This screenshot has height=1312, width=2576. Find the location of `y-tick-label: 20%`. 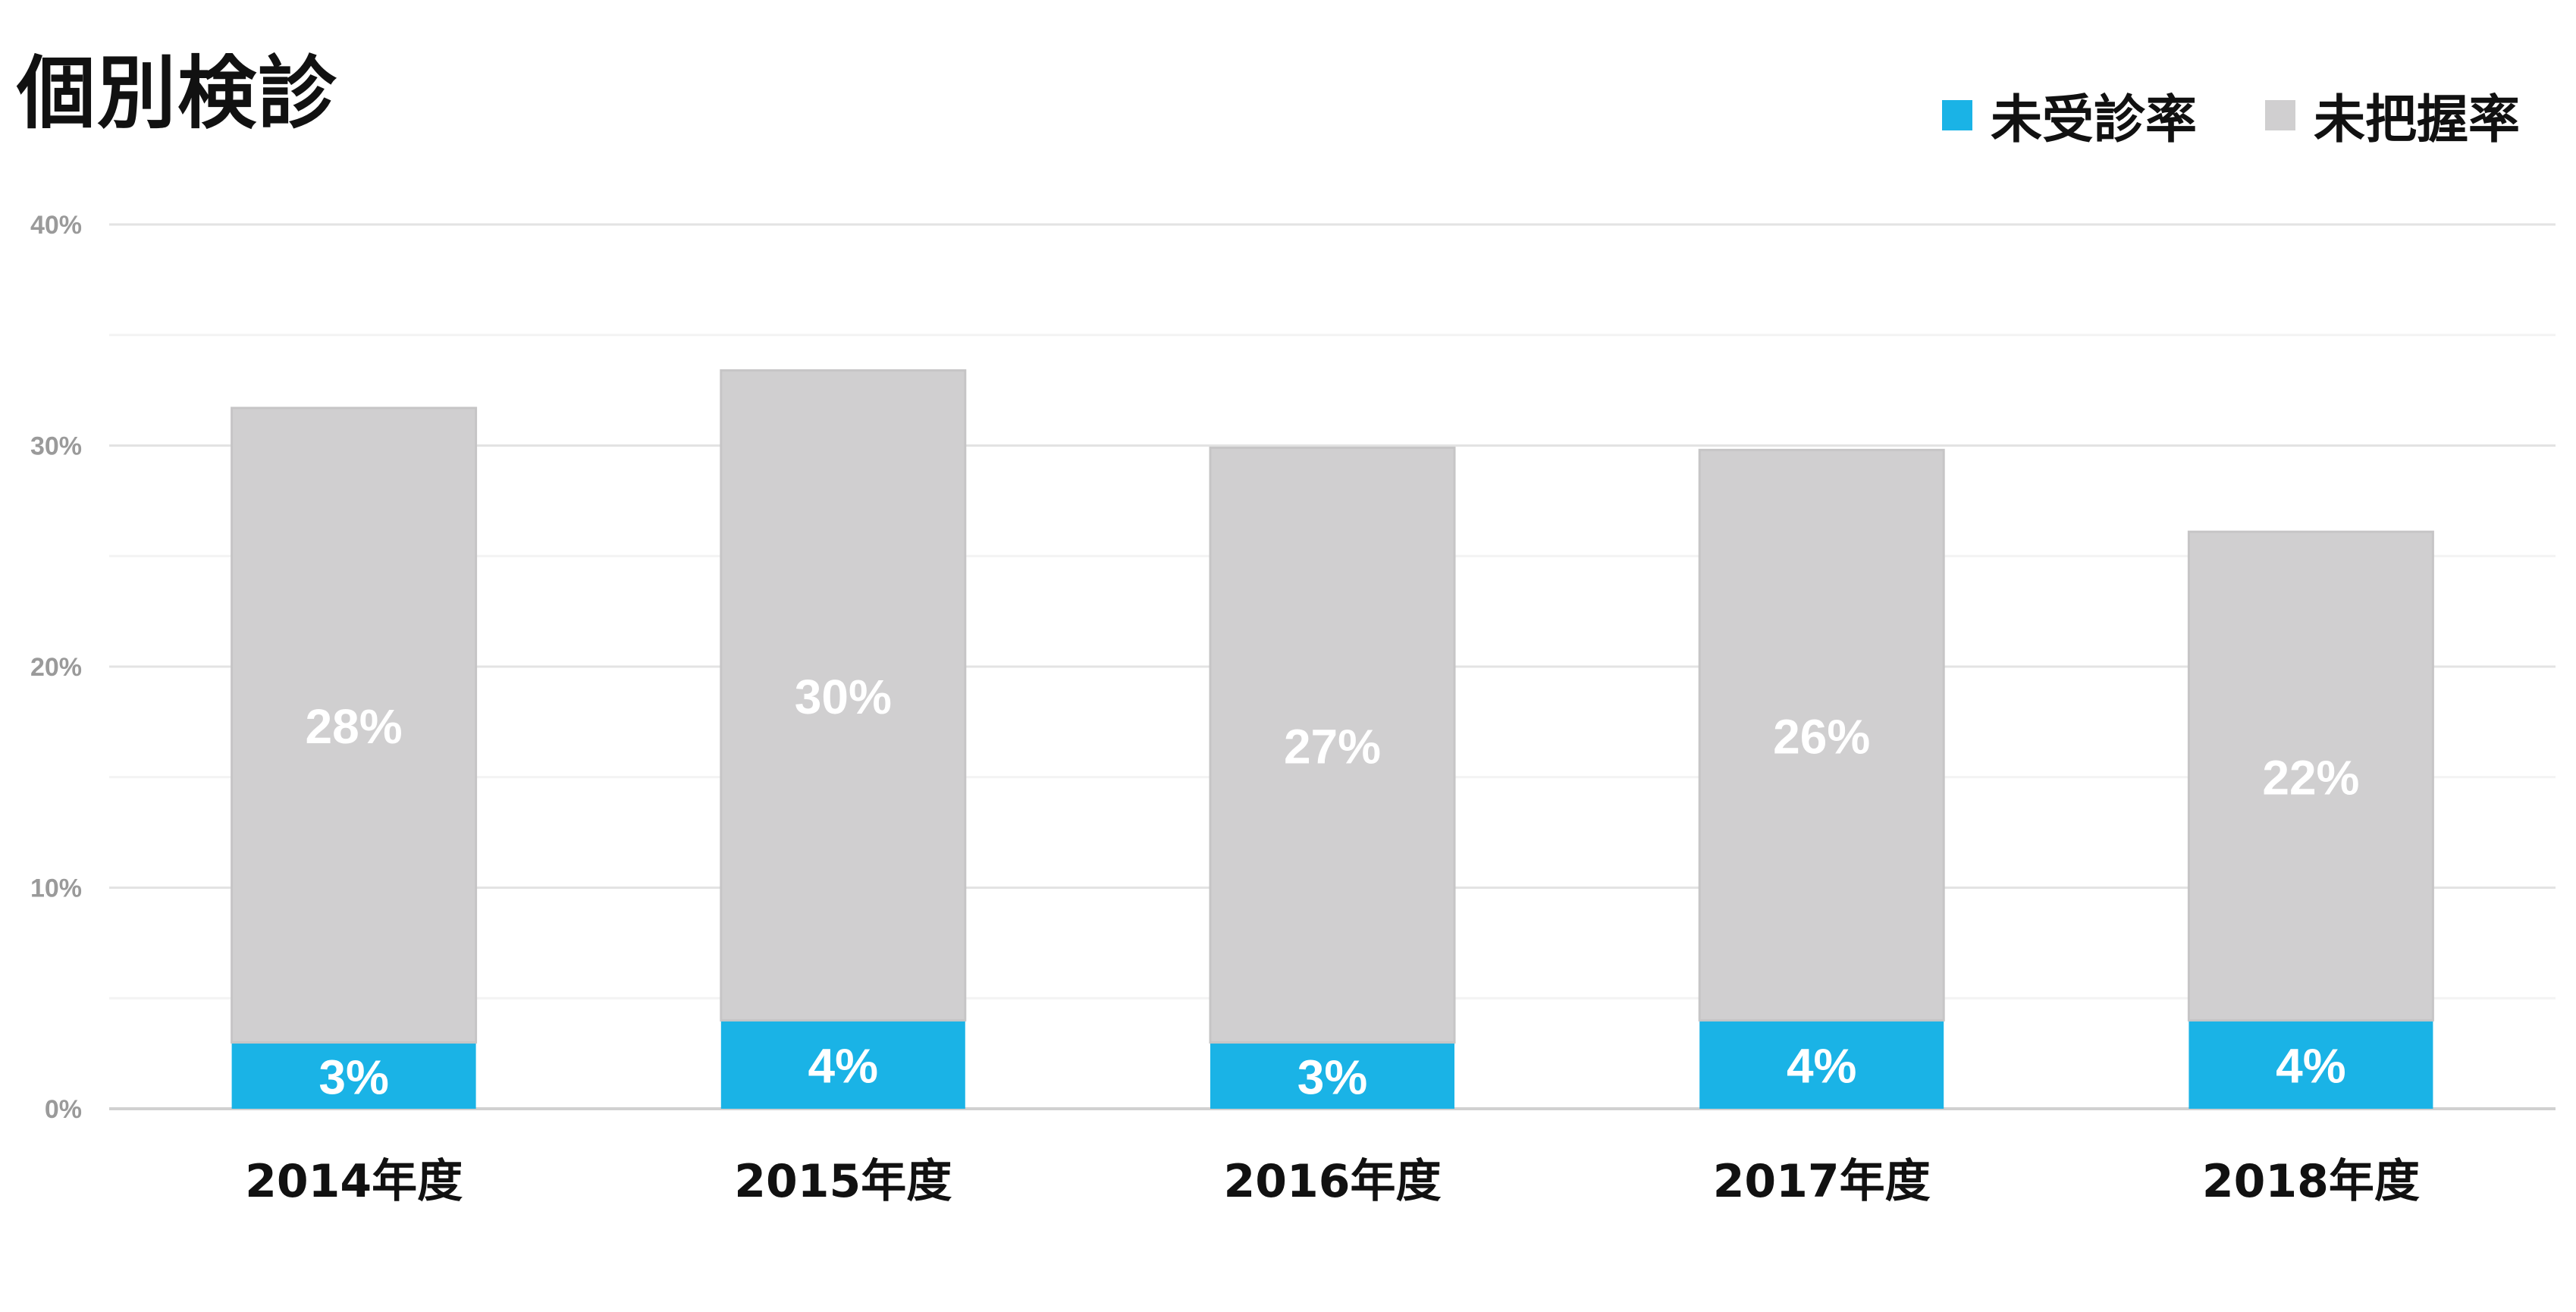

y-tick-label: 20% is located at coordinates (56, 667).